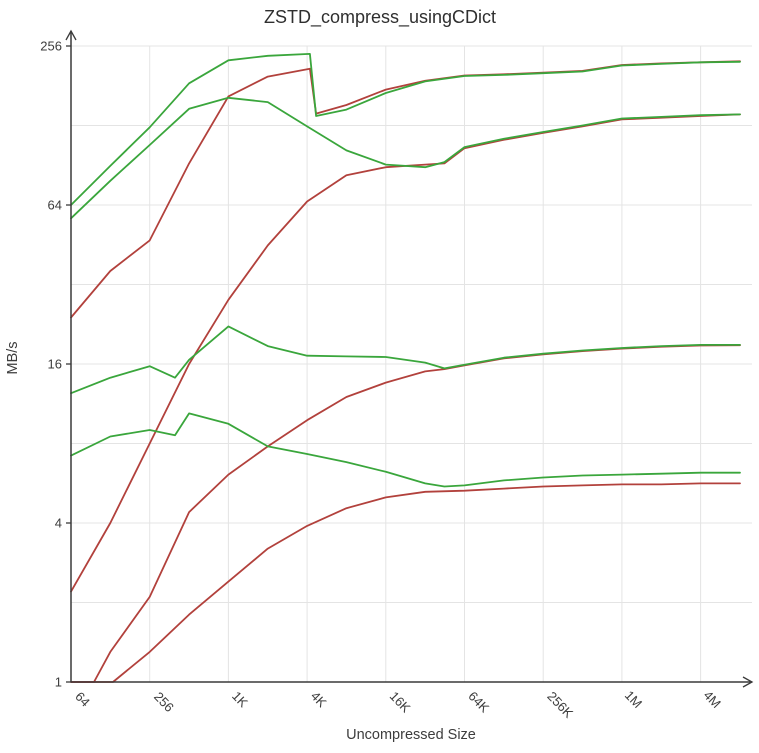 The image size is (759, 753). What do you see at coordinates (633, 699) in the screenshot?
I see `x-tick-label: 1M` at bounding box center [633, 699].